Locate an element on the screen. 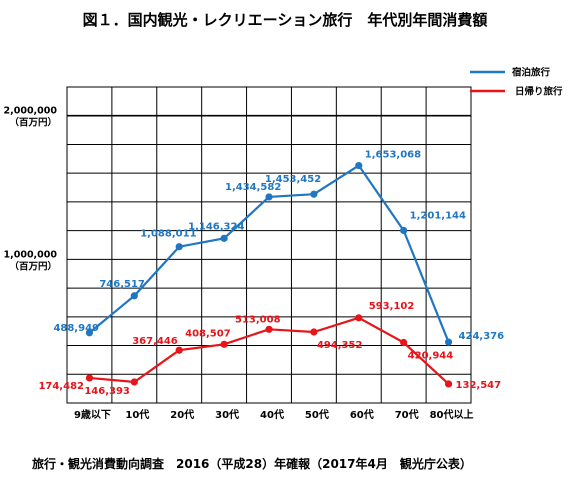 This screenshot has height=480, width=570. x-tick-label: 40代 is located at coordinates (272, 414).